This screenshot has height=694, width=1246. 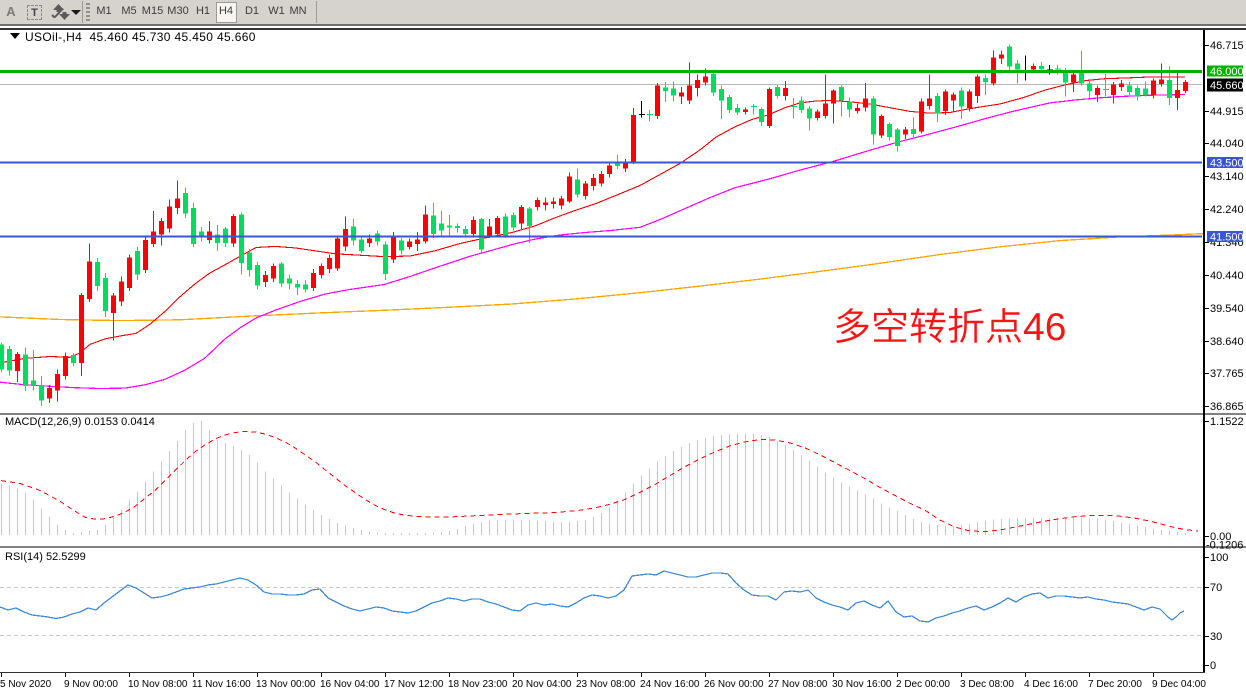 I want to click on svg-text: 45.660, so click(x=1227, y=86).